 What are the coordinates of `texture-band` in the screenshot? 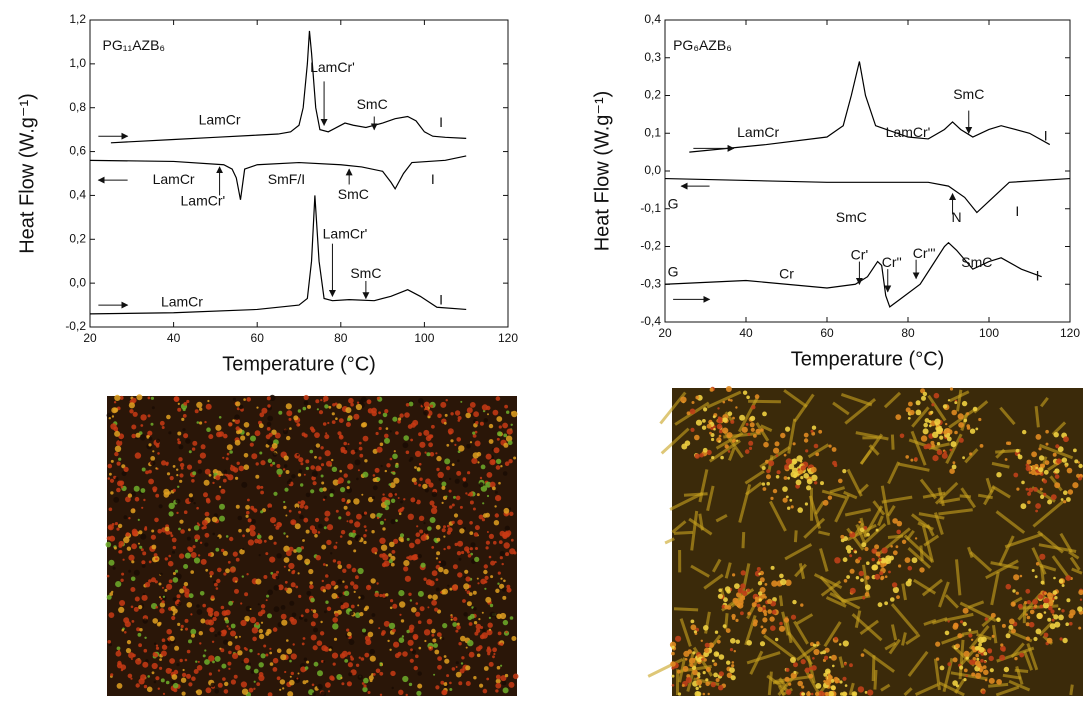 It's located at (875, 680).